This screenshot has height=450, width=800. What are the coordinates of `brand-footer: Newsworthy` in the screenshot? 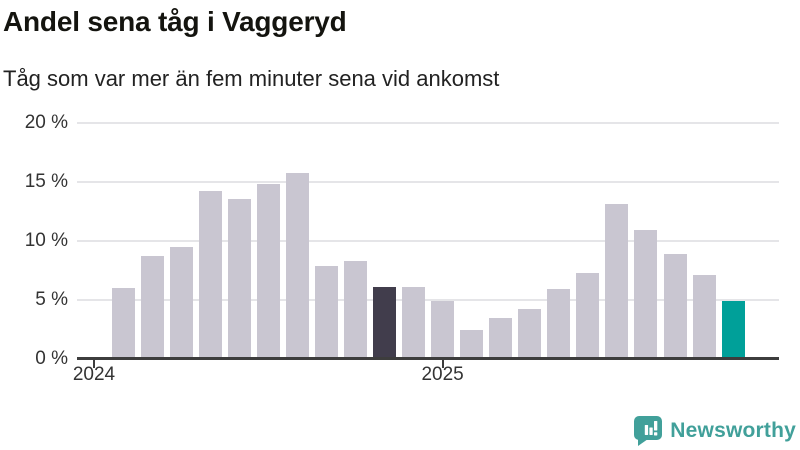 It's located at (714, 431).